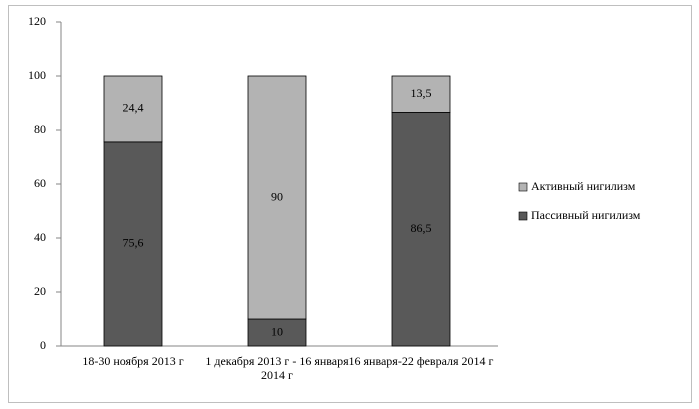  What do you see at coordinates (133, 361) in the screenshot?
I see `x-tick-label: 18-30 ноября 2013 г` at bounding box center [133, 361].